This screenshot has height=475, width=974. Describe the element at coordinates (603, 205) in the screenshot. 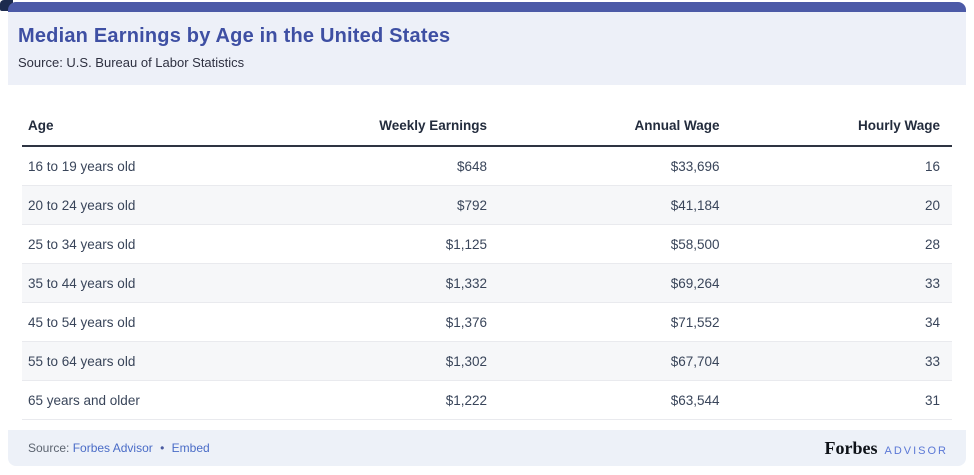

I see `table-cell: $41,184` at that location.